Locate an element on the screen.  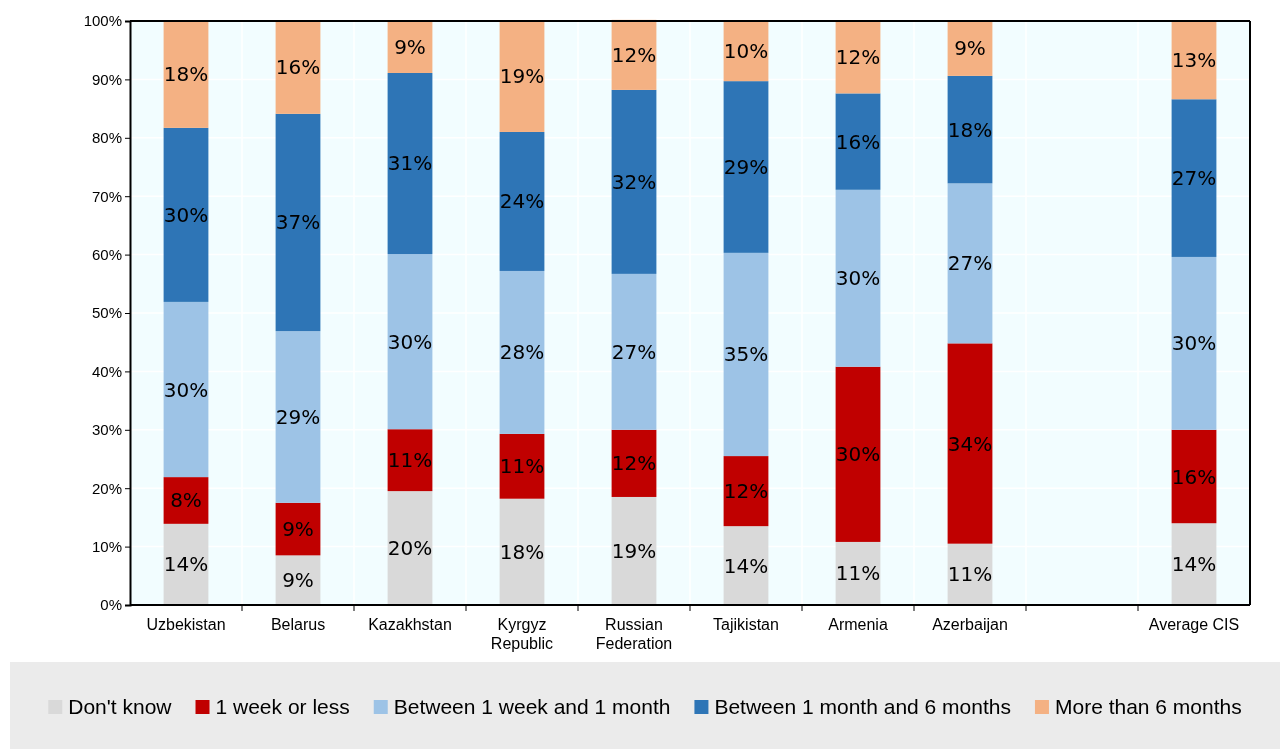
x-tick-label: Belarus is located at coordinates (298, 624).